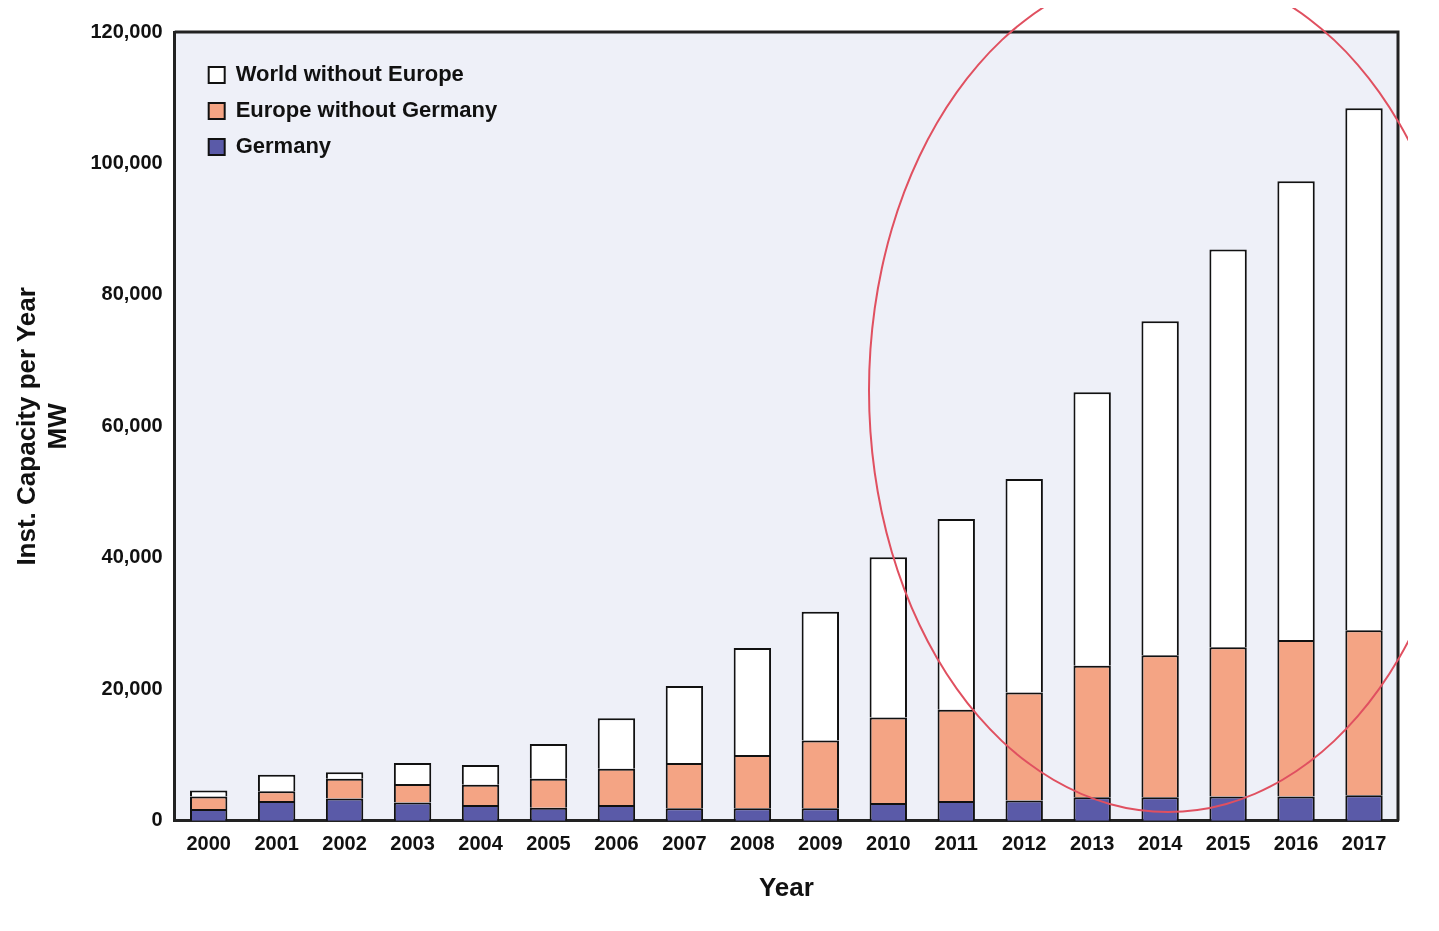  Describe the element at coordinates (132, 687) in the screenshot. I see `y-tick-label: 20,000` at that location.